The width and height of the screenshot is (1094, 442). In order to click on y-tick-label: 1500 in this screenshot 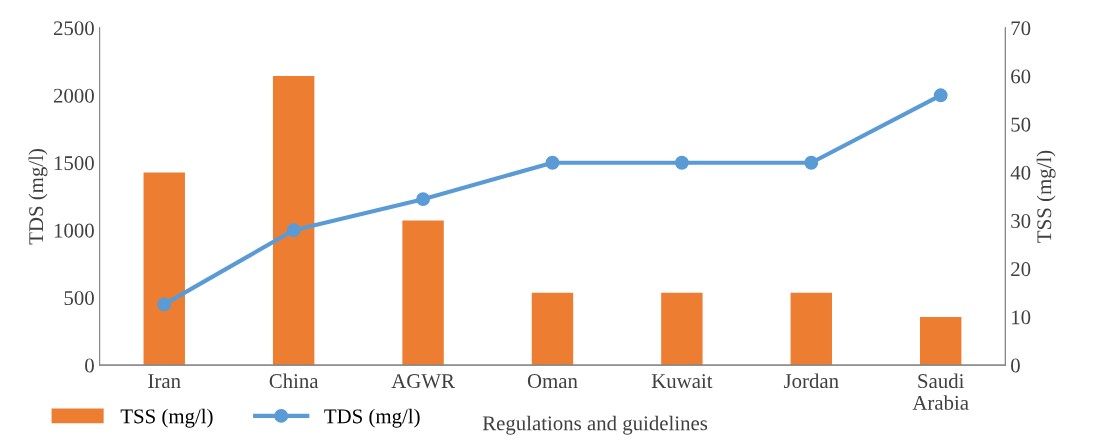, I will do `click(74, 163)`.